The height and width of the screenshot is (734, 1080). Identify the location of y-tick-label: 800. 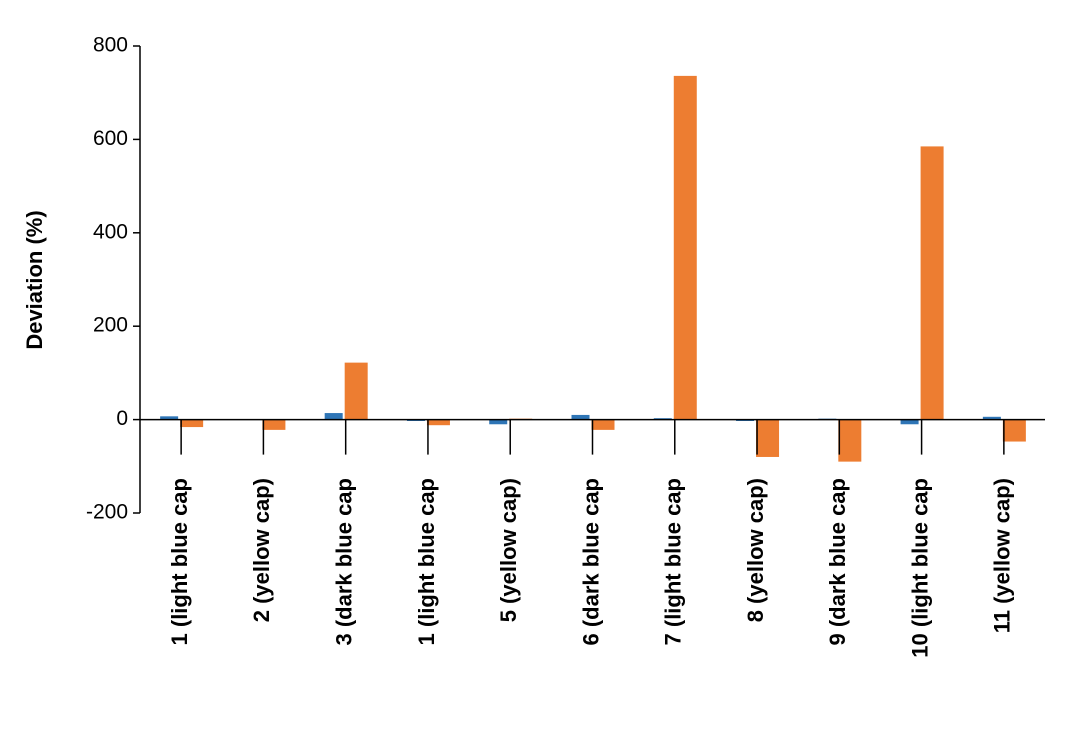
(110, 45).